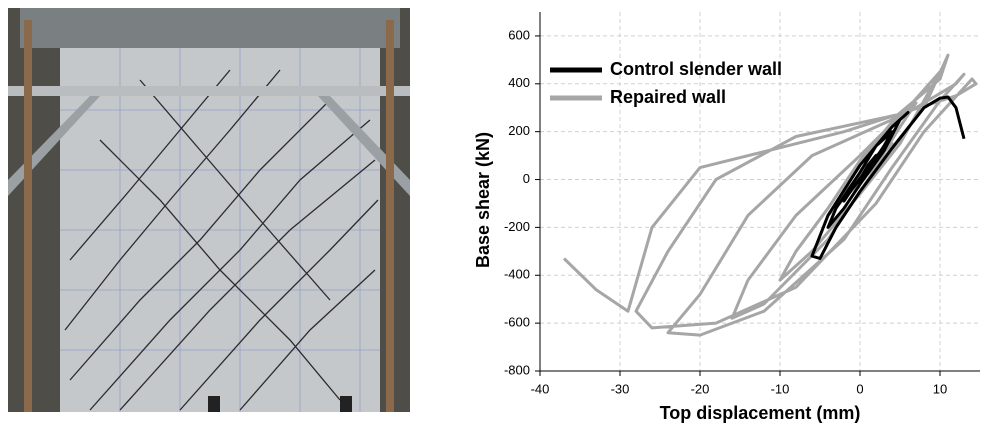 This screenshot has height=432, width=1003. I want to click on y-tick-label: -400, so click(517, 274).